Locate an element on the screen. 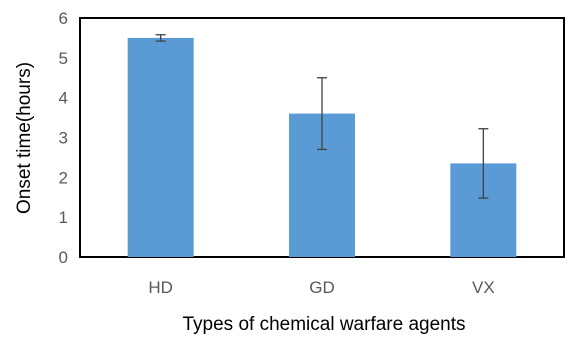 The width and height of the screenshot is (579, 339). x-tick-label-vx: VX is located at coordinates (483, 287).